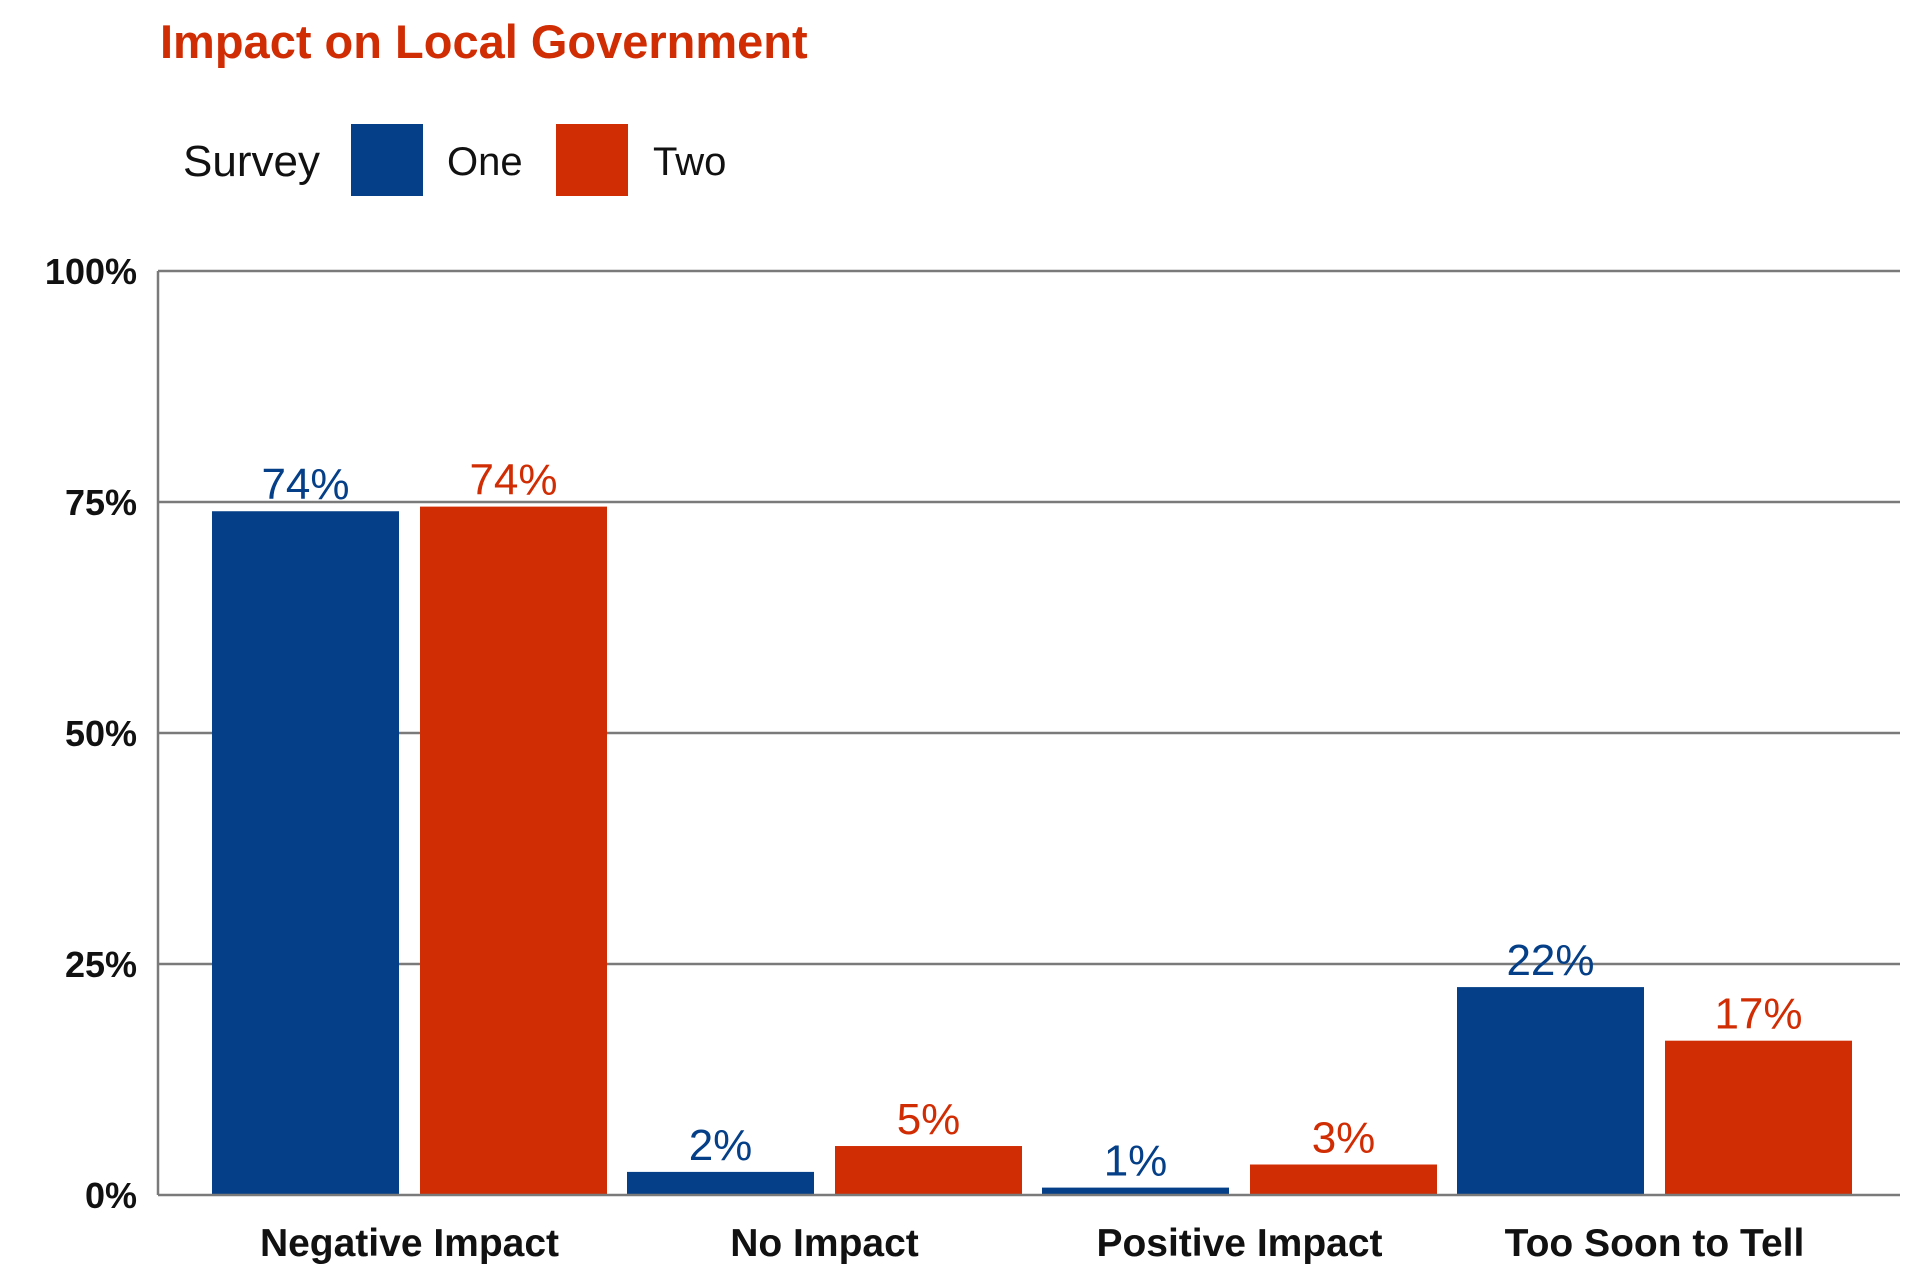  Describe the element at coordinates (101, 502) in the screenshot. I see `y-tick-label: 75%` at that location.